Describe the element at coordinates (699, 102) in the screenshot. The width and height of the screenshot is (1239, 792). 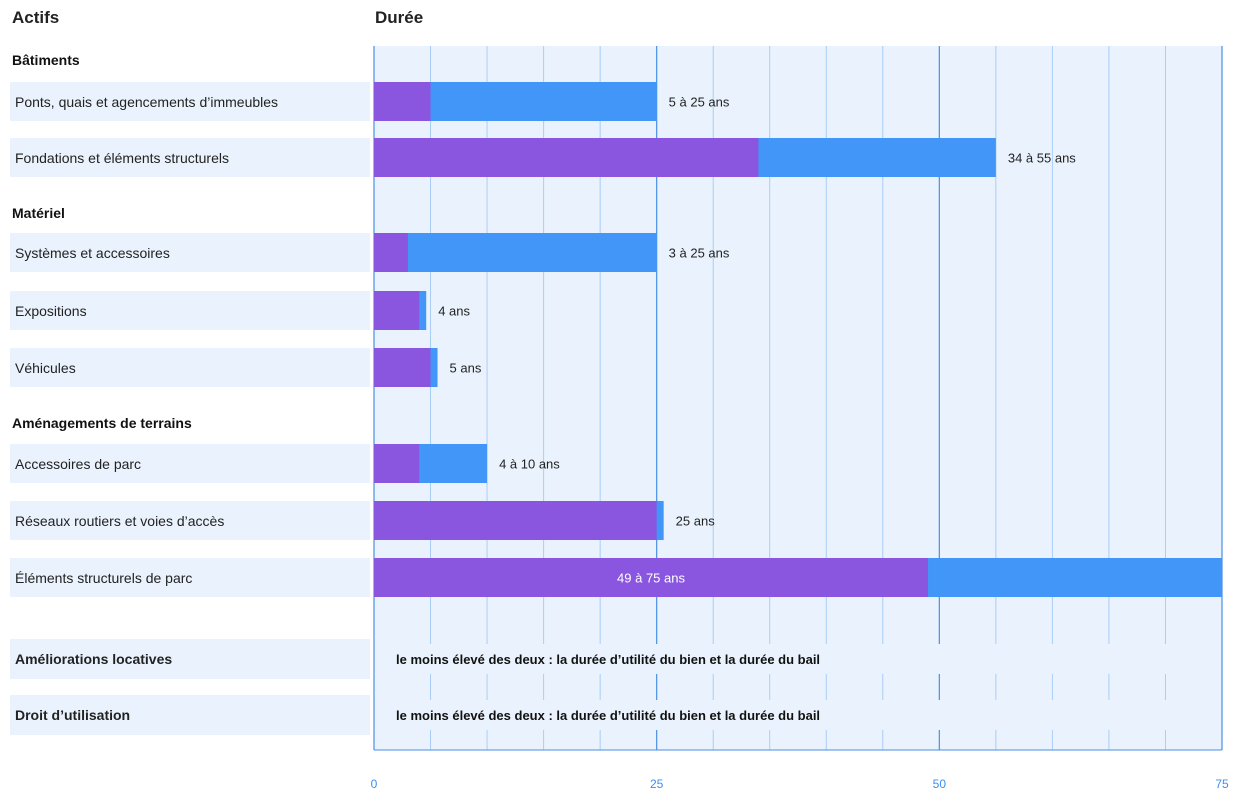
I see `bar-value-label: 5 à 25 ans` at that location.